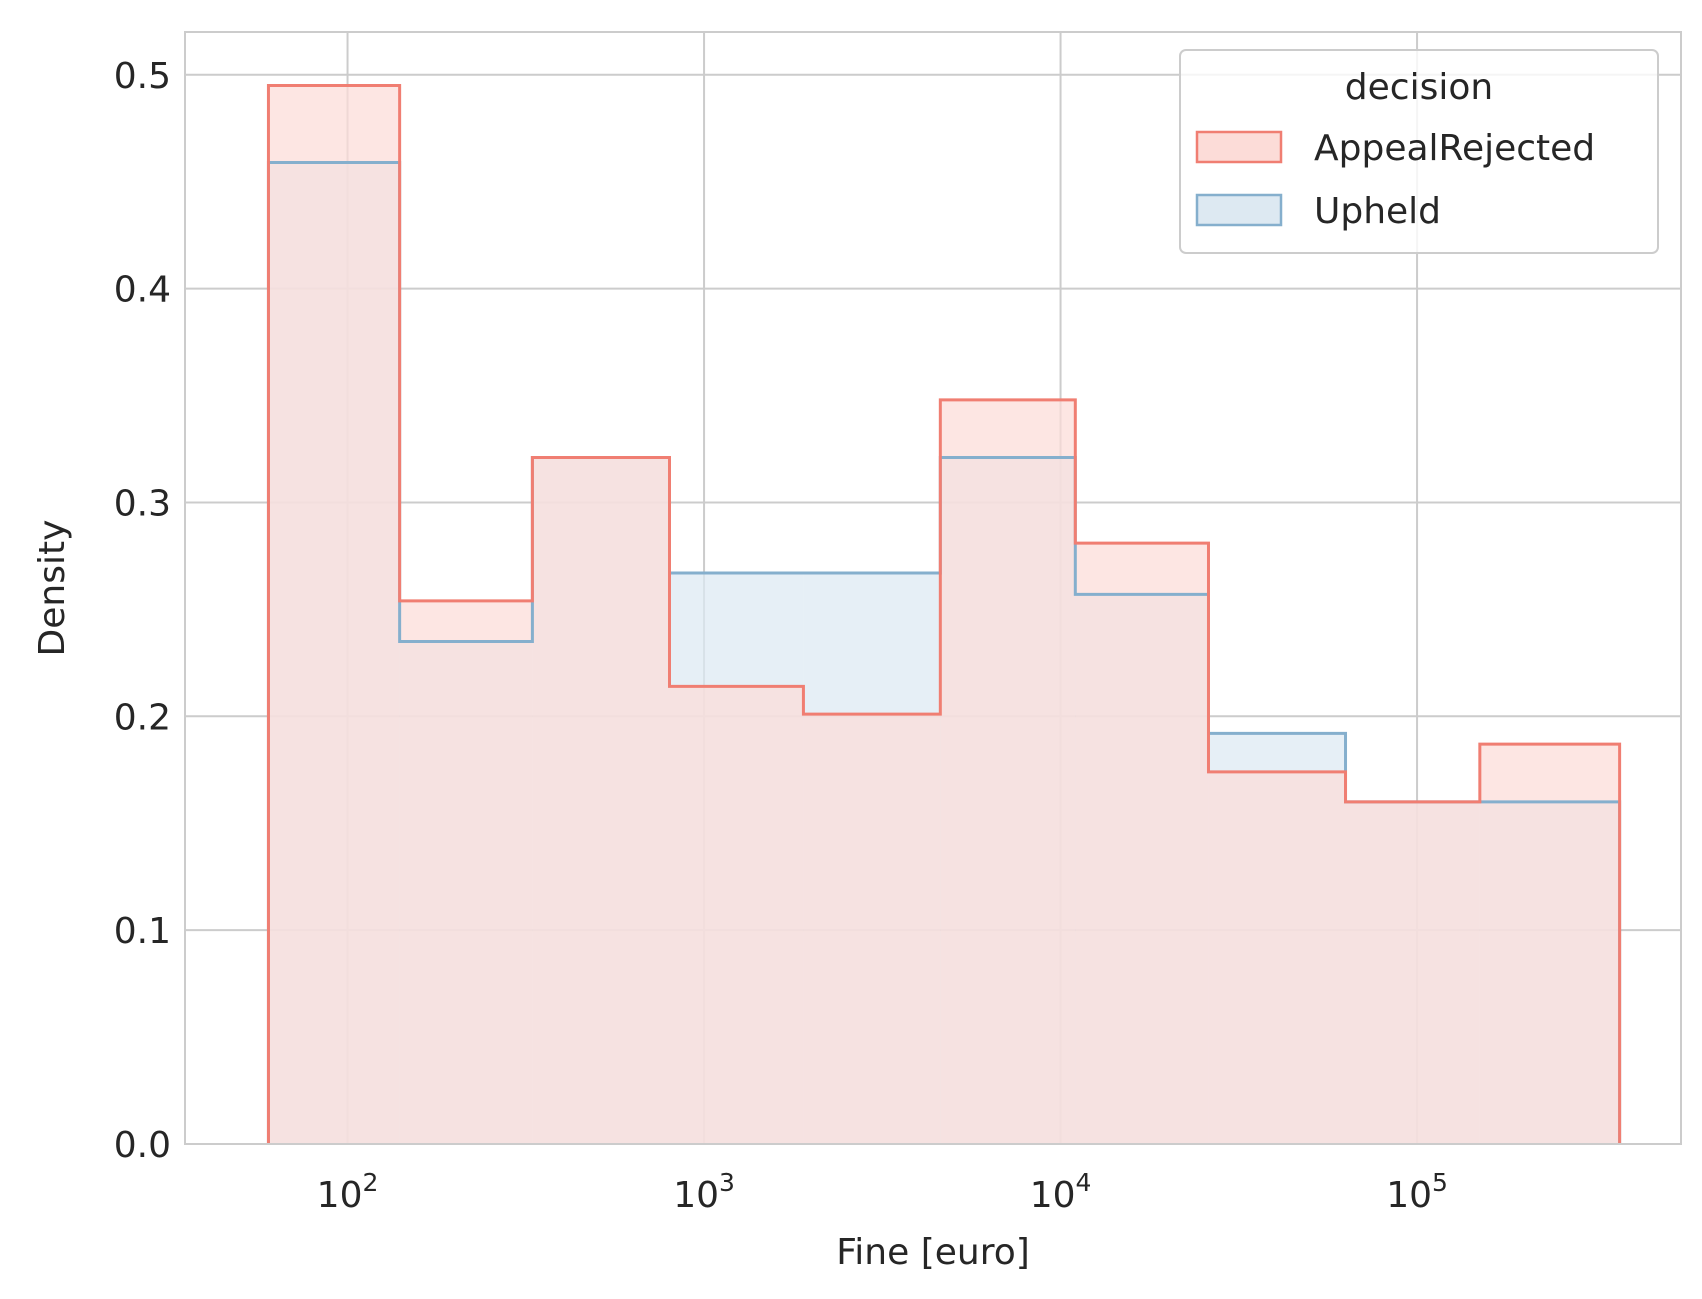 This screenshot has height=1299, width=1702. I want to click on x-axis-label: Fine [euro], so click(933, 1252).